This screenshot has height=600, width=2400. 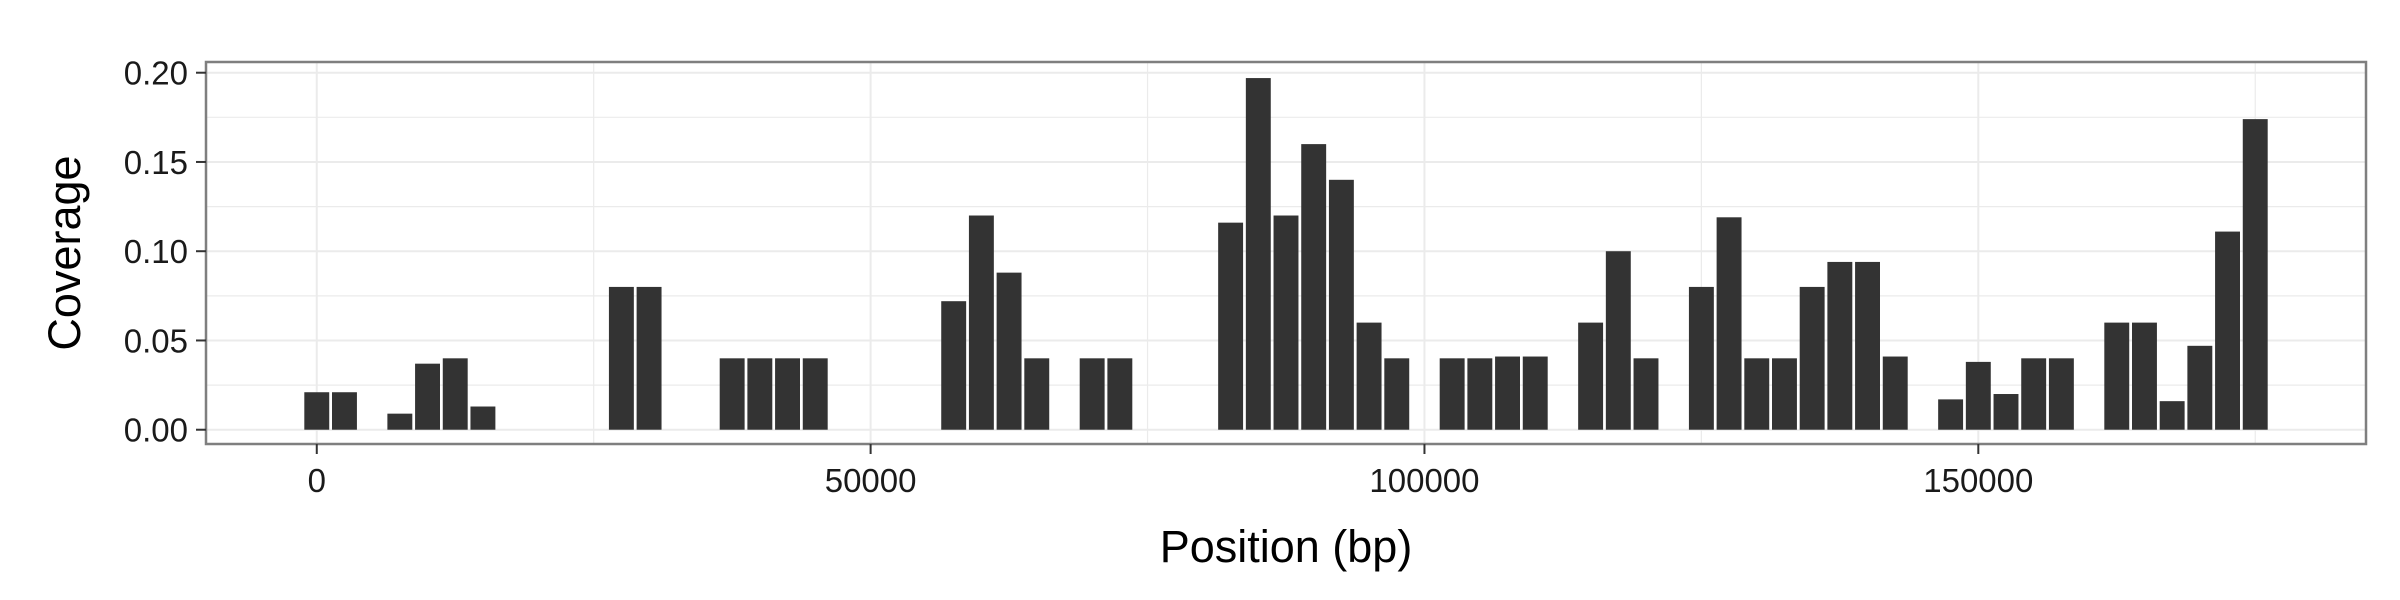 What do you see at coordinates (1424, 480) in the screenshot?
I see `x-tick-label: 100000` at bounding box center [1424, 480].